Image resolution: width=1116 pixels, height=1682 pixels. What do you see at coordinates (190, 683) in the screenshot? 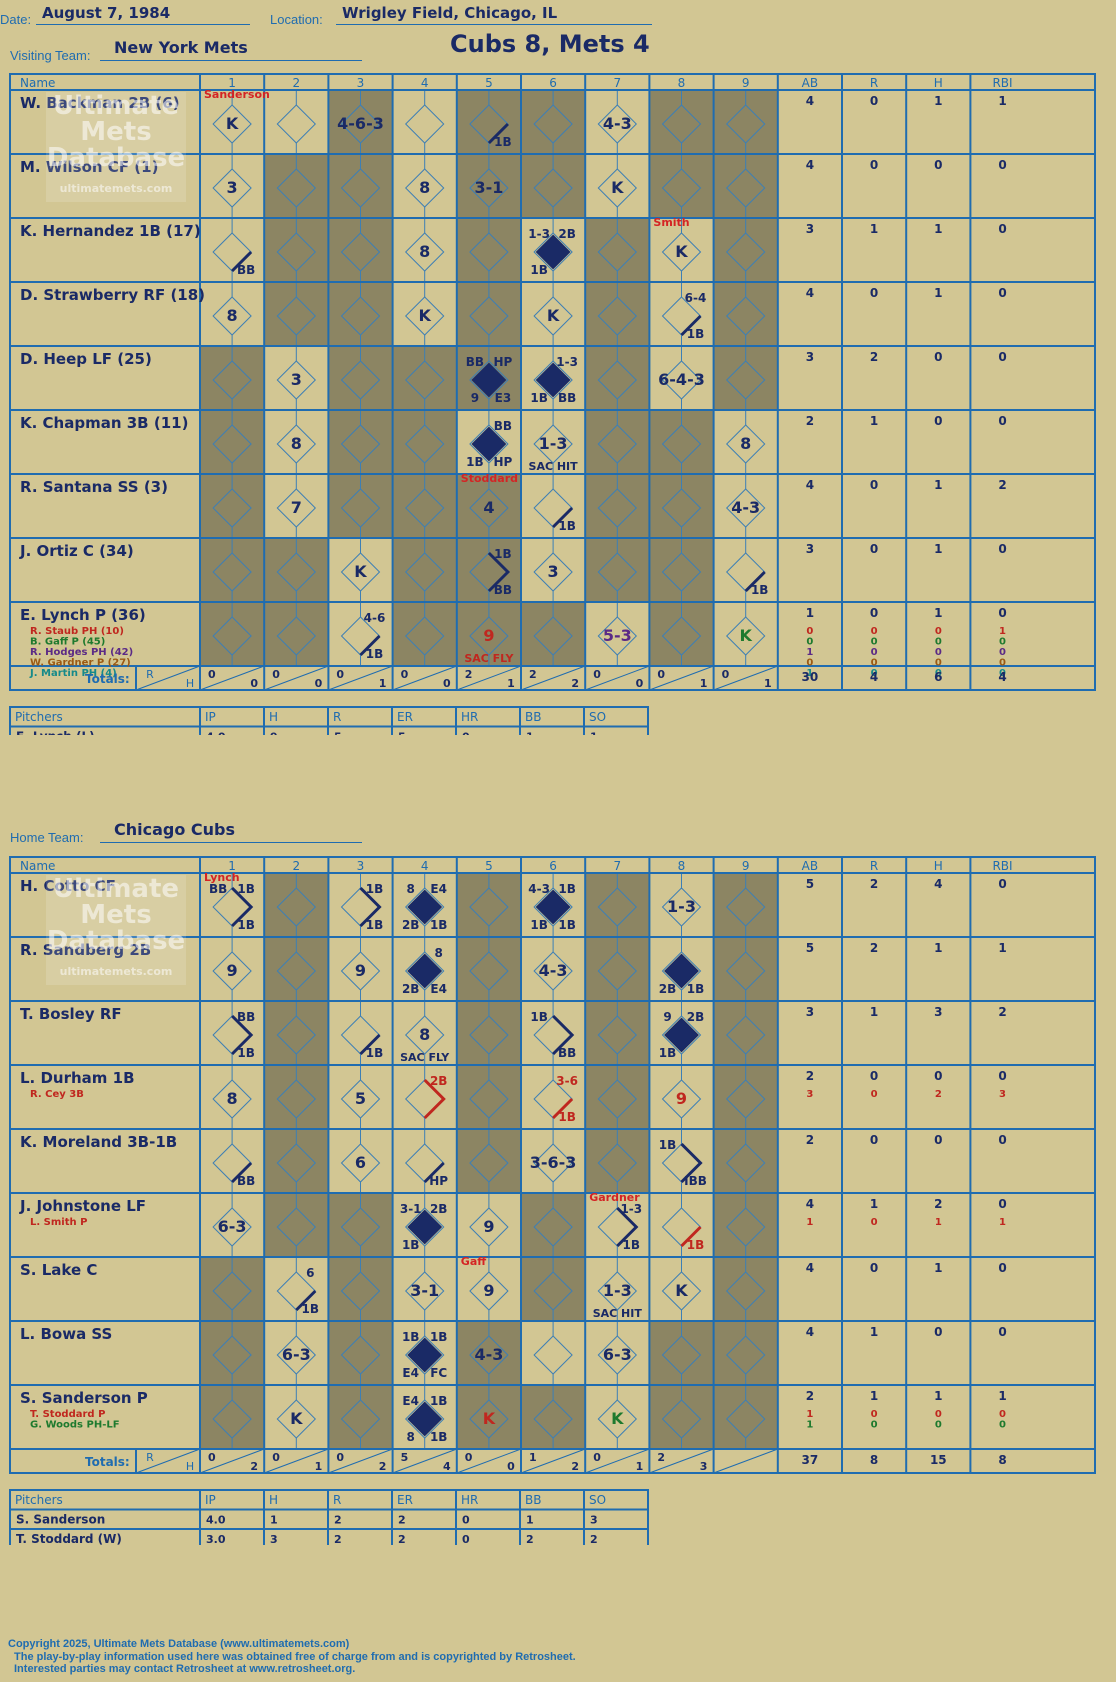
I see `visitor-totals-h-label: H` at bounding box center [190, 683].